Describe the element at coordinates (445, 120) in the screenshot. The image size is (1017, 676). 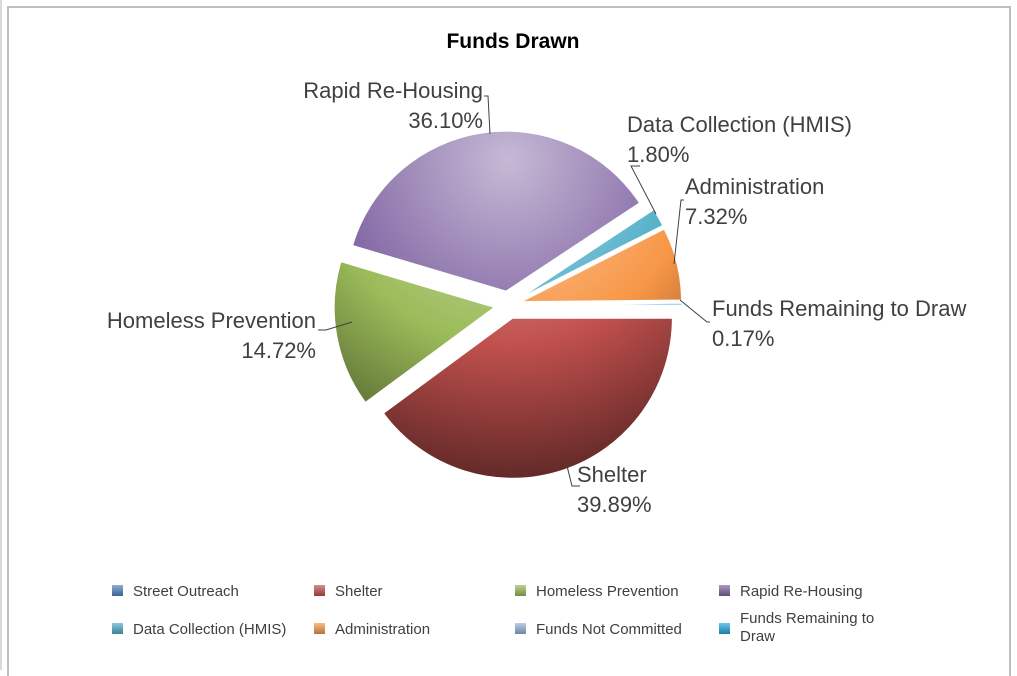
I see `slice-label-value: 36.10%` at that location.